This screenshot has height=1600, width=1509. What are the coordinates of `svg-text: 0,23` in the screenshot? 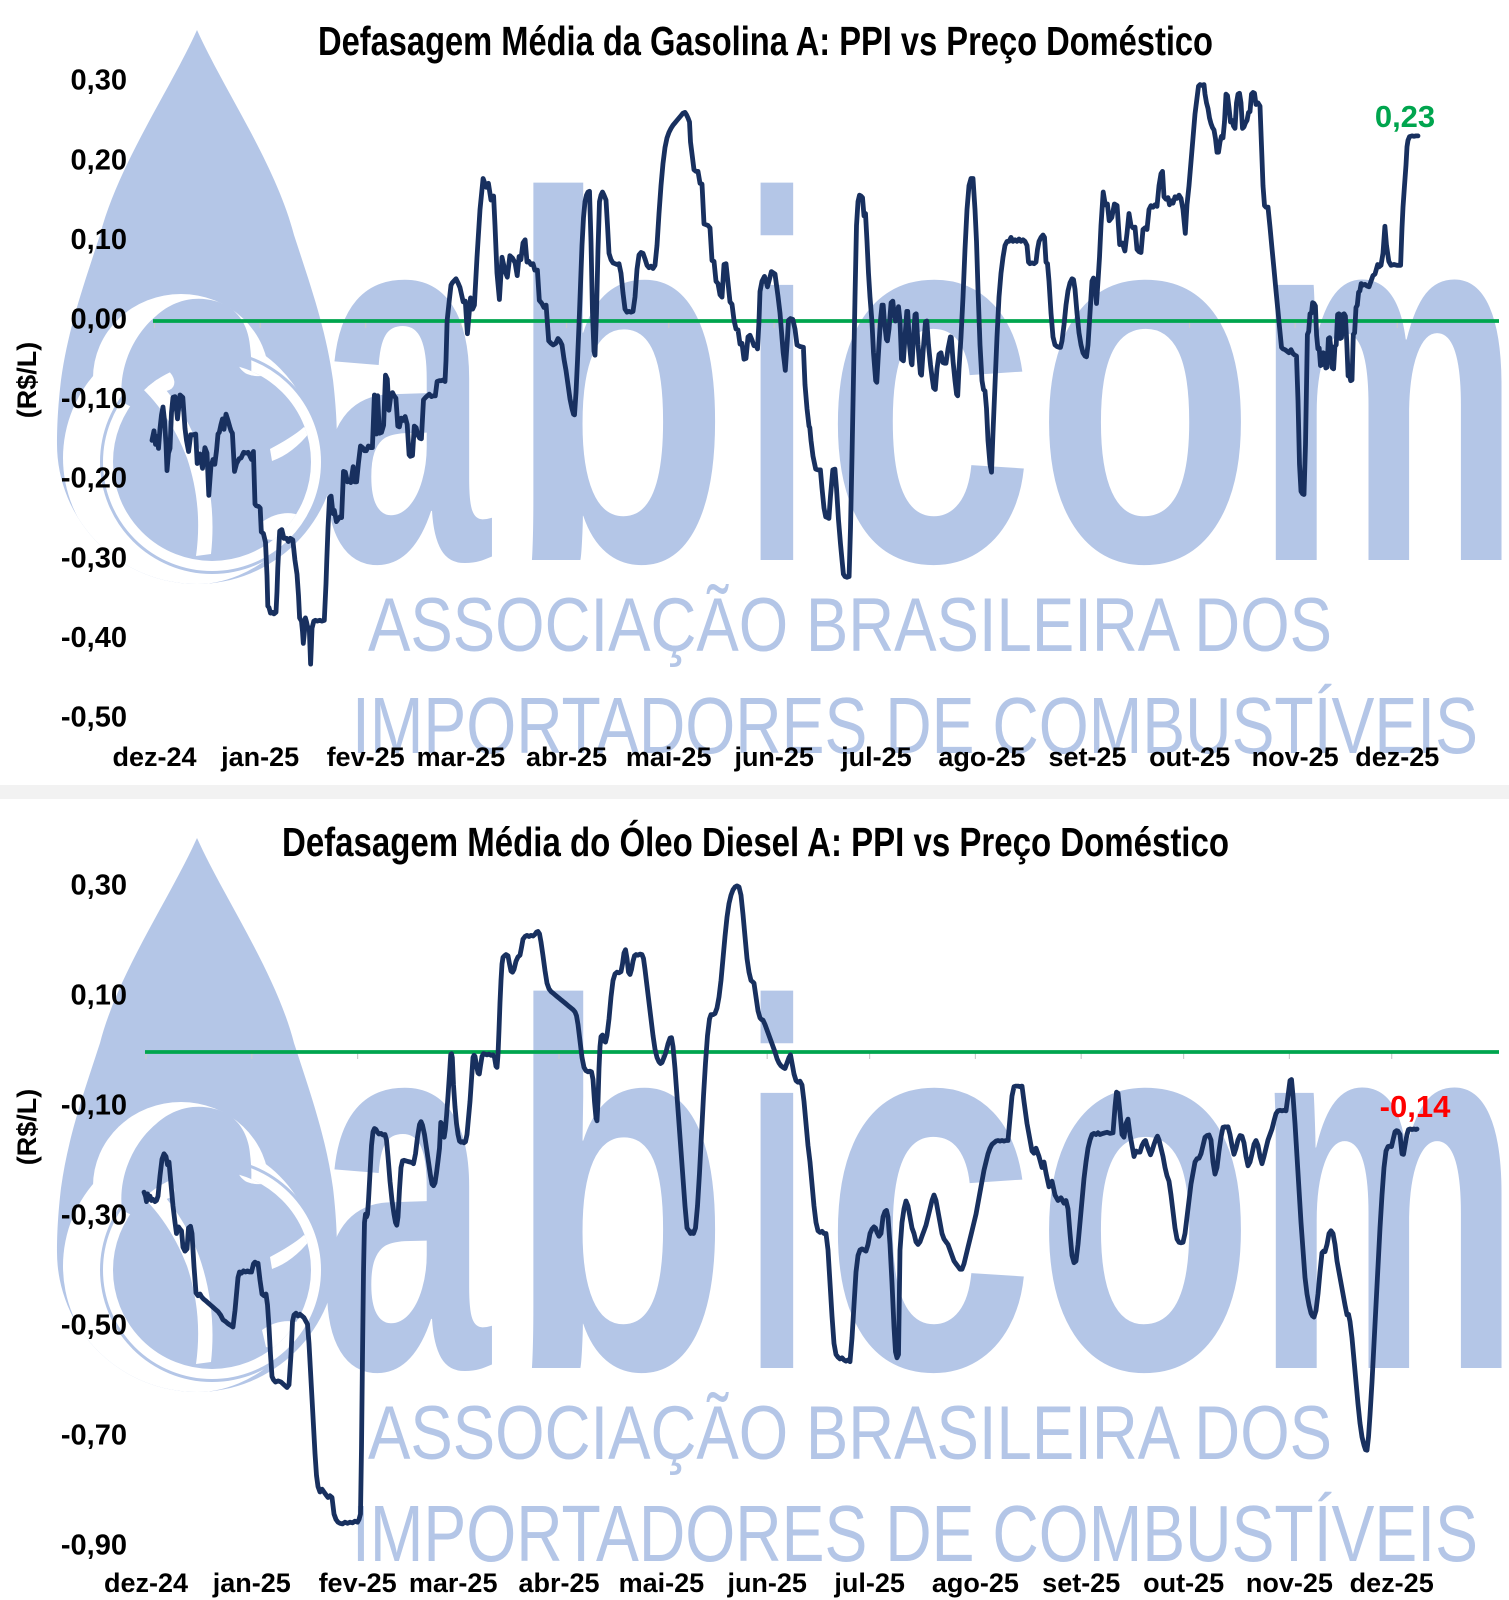 It's located at (1405, 116).